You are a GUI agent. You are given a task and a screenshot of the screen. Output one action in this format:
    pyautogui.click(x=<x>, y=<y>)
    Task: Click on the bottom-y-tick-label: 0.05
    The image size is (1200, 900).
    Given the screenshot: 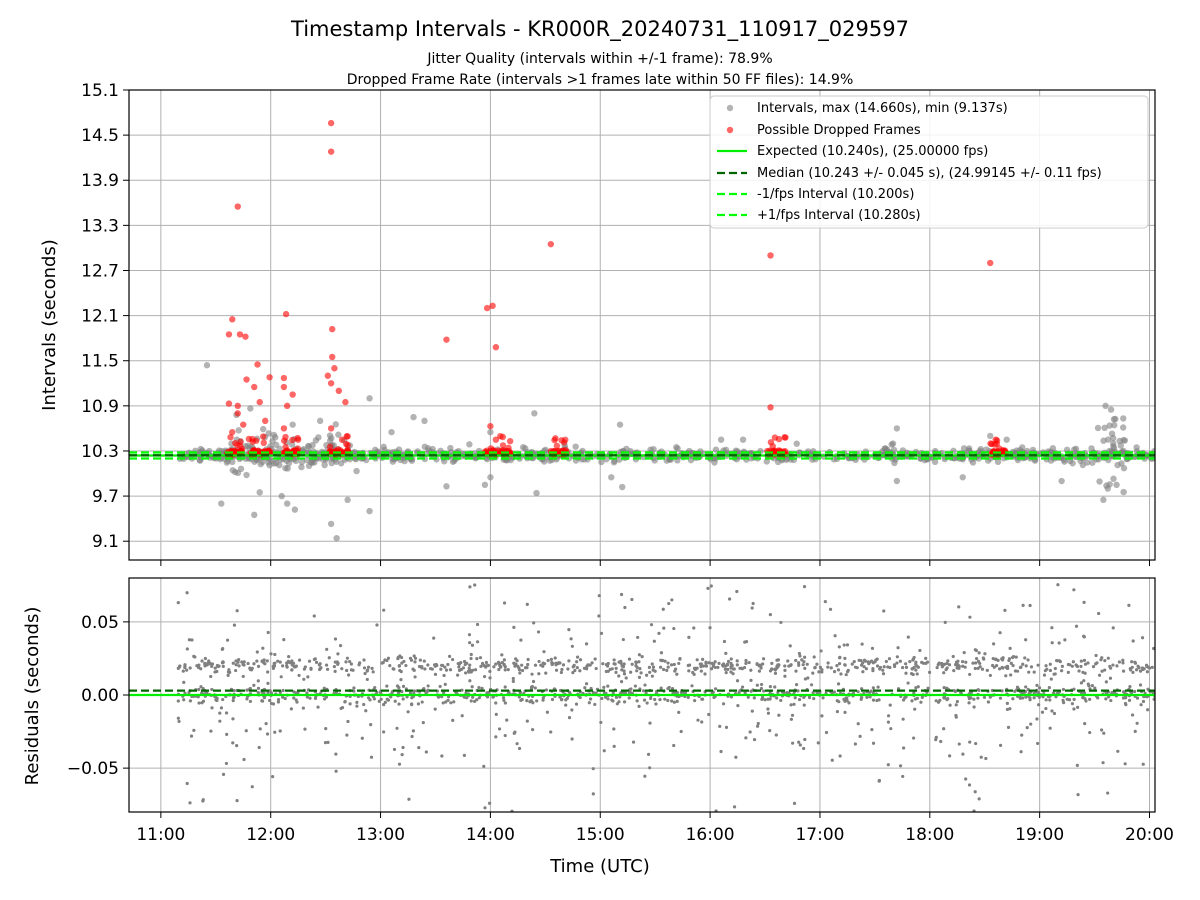 What is the action you would take?
    pyautogui.click(x=100, y=623)
    